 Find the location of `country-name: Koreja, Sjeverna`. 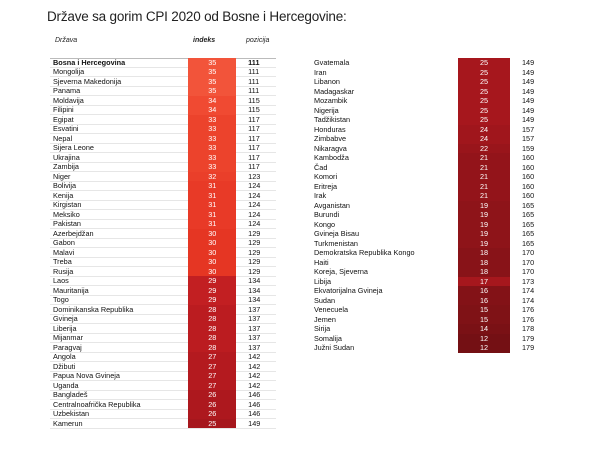

country-name: Koreja, Sjeverna is located at coordinates (341, 271).